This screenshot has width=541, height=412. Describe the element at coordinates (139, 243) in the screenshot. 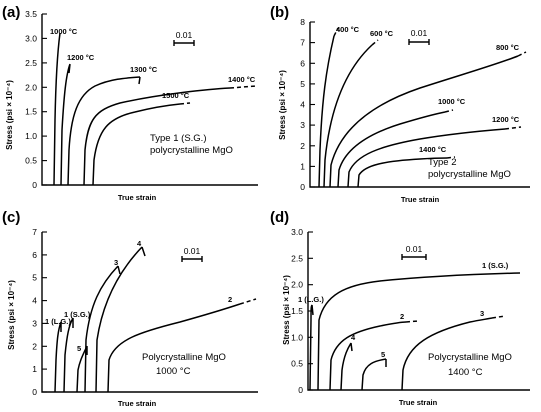

I see `series-label-c: 4` at that location.